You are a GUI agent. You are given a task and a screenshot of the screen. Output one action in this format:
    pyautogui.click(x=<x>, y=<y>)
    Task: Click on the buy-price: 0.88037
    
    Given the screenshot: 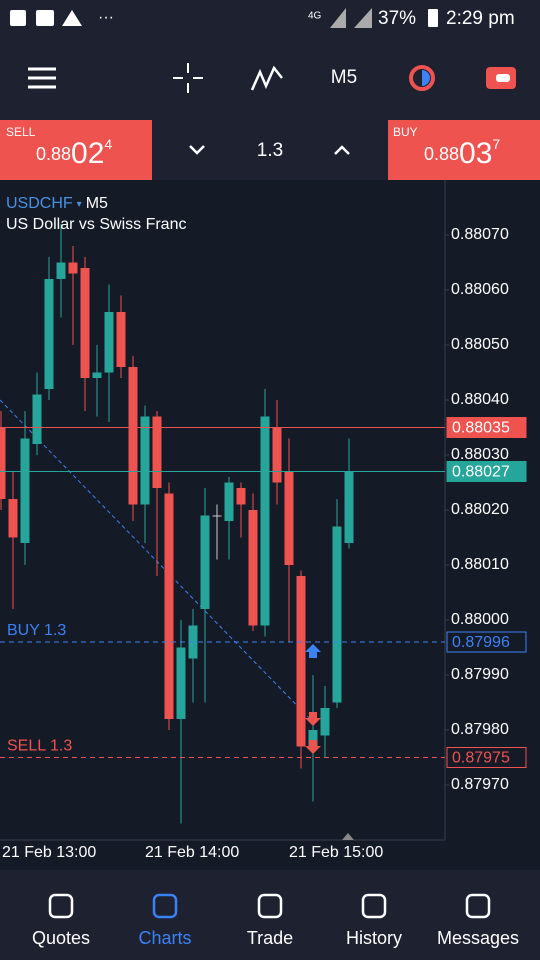 What is the action you would take?
    pyautogui.click(x=462, y=153)
    